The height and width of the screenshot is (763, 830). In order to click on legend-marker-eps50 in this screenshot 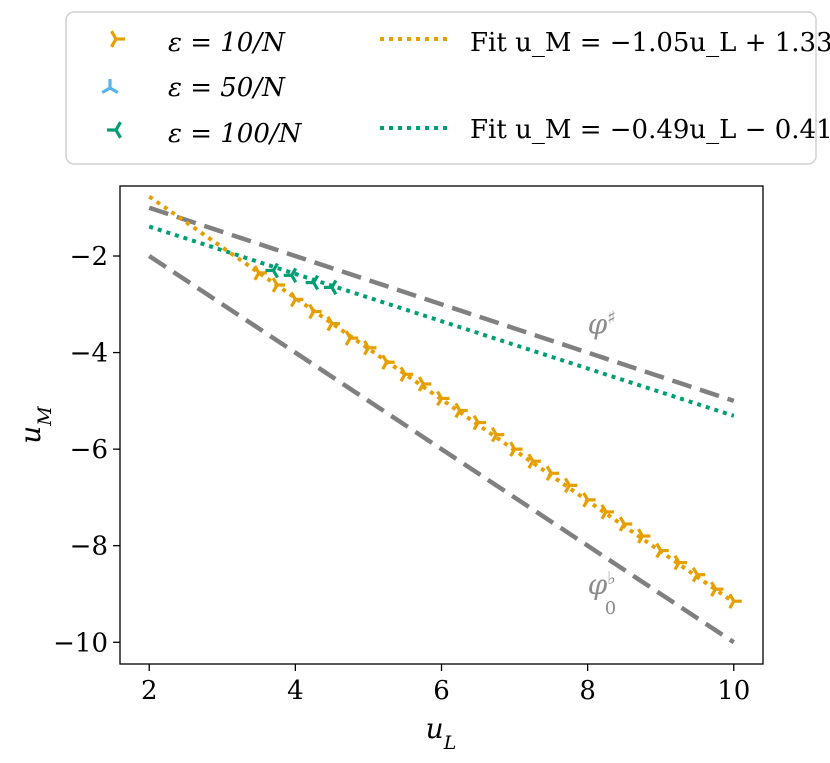, I will do `click(110, 86)`.